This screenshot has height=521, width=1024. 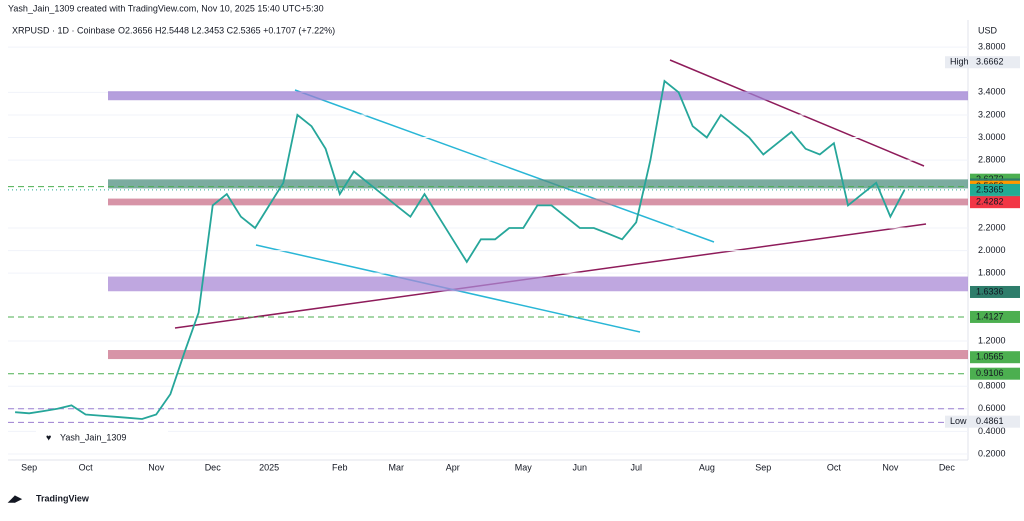 What do you see at coordinates (992, 92) in the screenshot?
I see `y-tick-label: 3.4000` at bounding box center [992, 92].